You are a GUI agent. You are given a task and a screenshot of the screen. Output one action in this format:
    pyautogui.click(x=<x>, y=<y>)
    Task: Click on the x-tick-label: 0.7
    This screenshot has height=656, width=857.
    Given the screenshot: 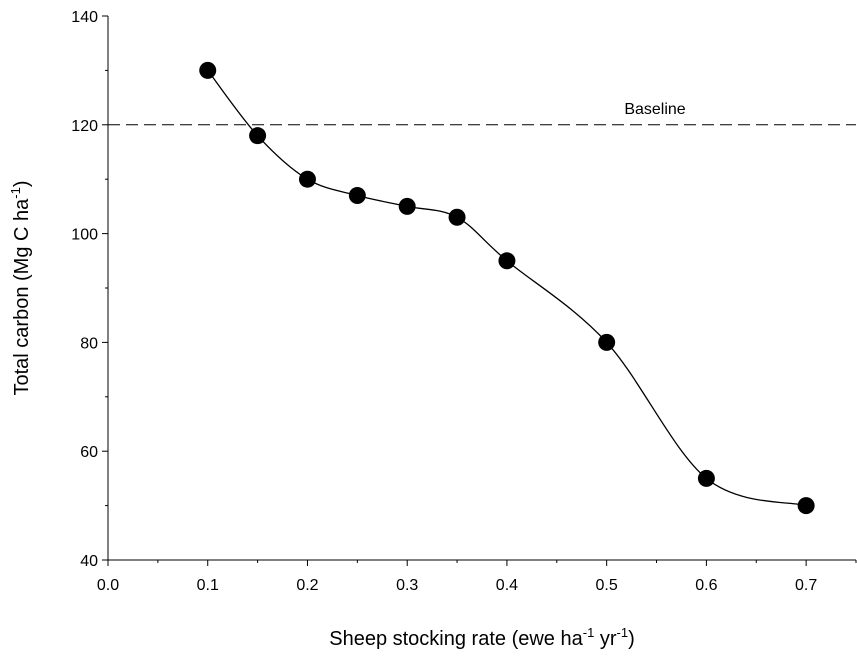 What is the action you would take?
    pyautogui.click(x=806, y=585)
    